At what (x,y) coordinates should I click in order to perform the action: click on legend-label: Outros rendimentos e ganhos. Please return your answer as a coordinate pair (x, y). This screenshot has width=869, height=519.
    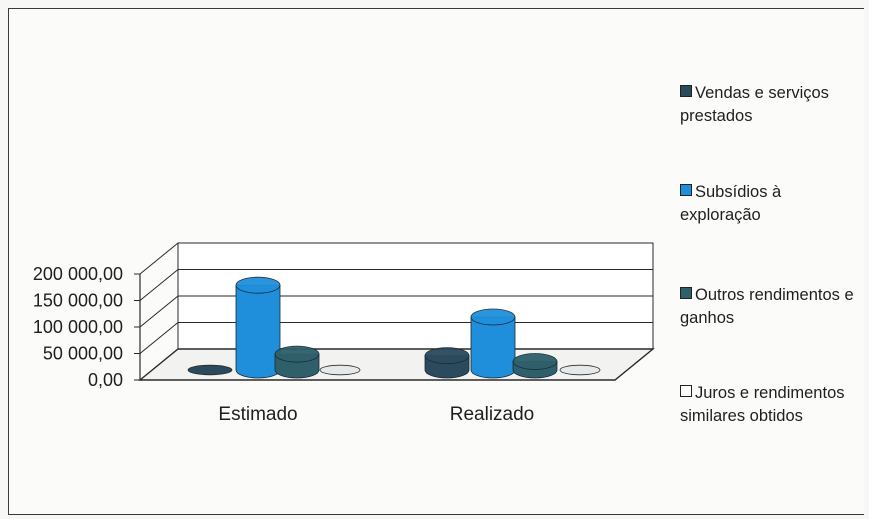
    Looking at the image, I should click on (767, 306).